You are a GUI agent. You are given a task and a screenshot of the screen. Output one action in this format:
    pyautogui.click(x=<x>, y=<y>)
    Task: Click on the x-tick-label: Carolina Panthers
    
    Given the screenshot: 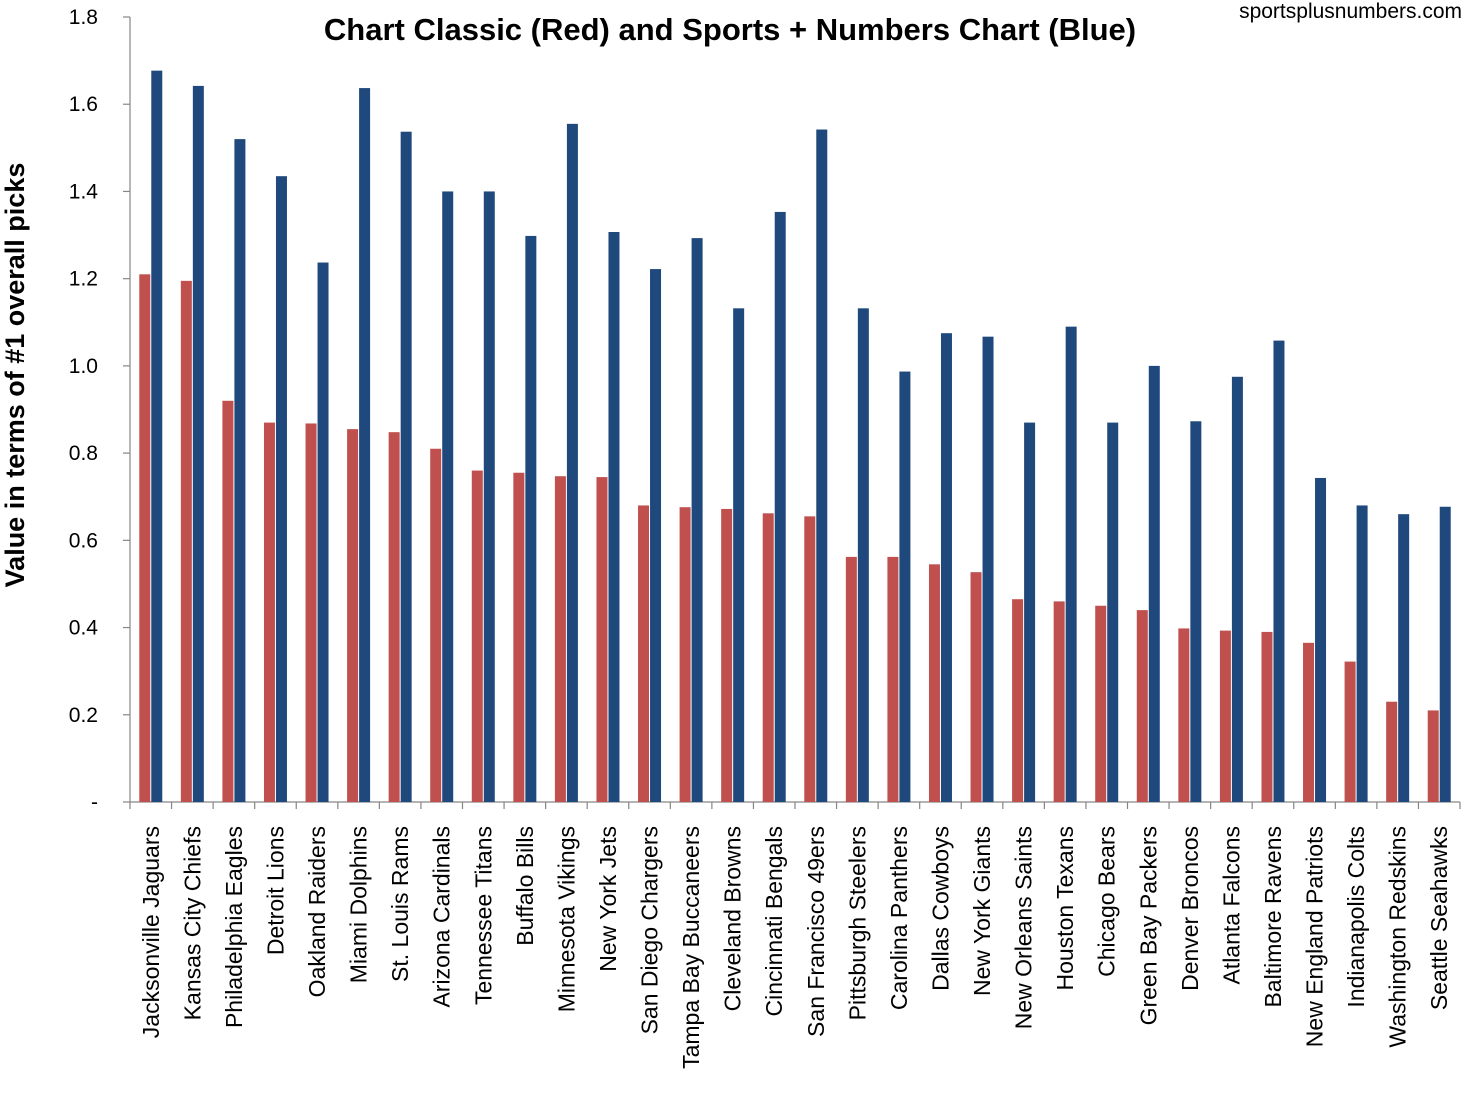 What is the action you would take?
    pyautogui.click(x=899, y=918)
    